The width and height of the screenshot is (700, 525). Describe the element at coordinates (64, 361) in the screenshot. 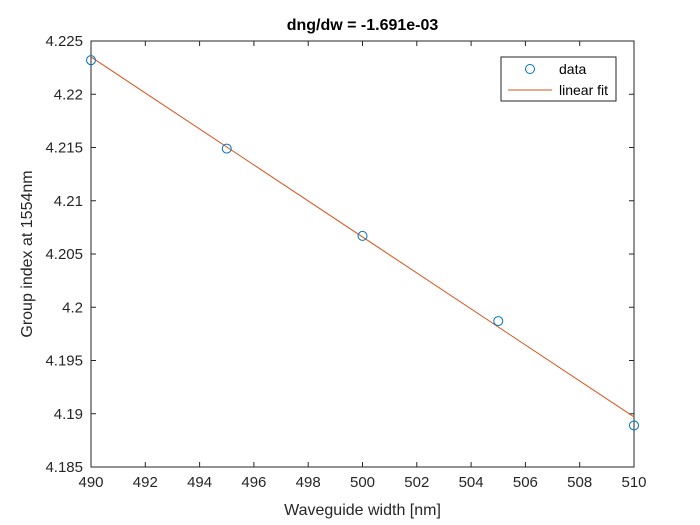

I see `y-tick-label: 4.195` at that location.